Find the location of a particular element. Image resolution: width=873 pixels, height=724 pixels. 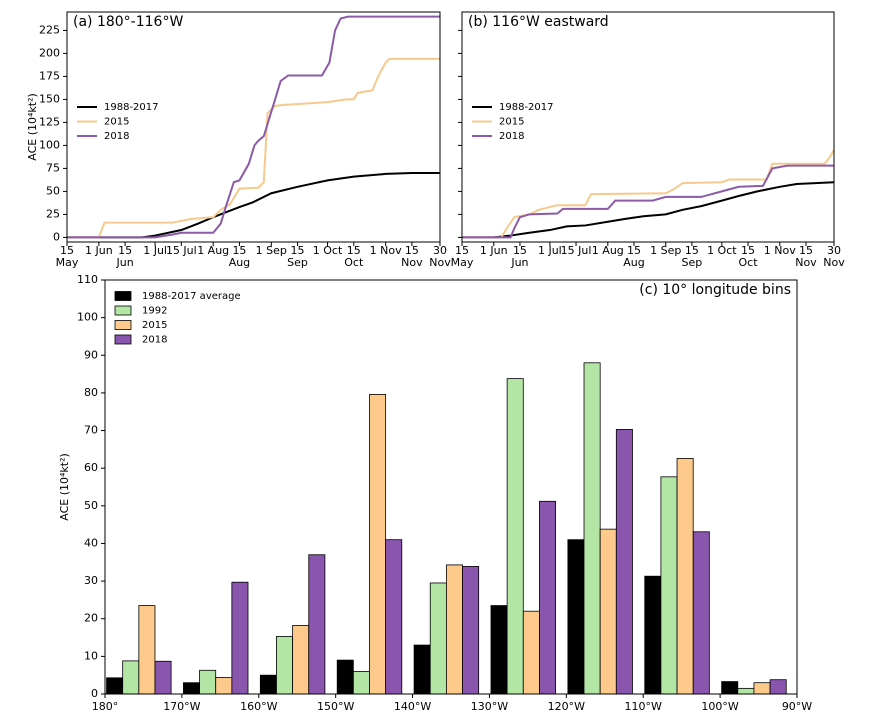

x-tick-label: 90°W is located at coordinates (797, 706).